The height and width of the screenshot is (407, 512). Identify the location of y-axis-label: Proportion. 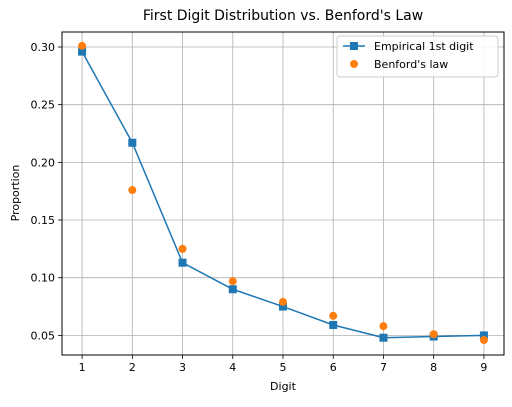
(15, 193).